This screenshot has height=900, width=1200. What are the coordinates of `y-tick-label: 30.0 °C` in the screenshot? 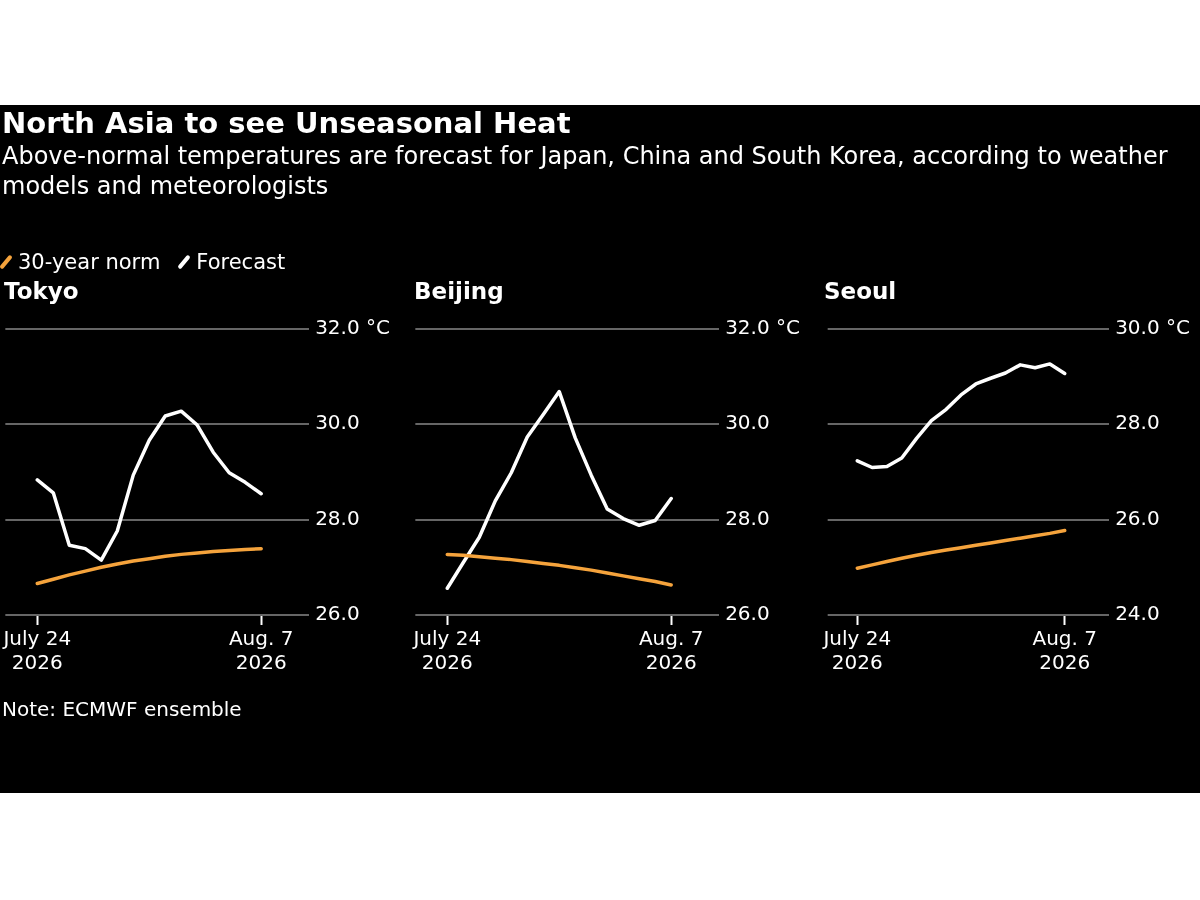 It's located at (1153, 326).